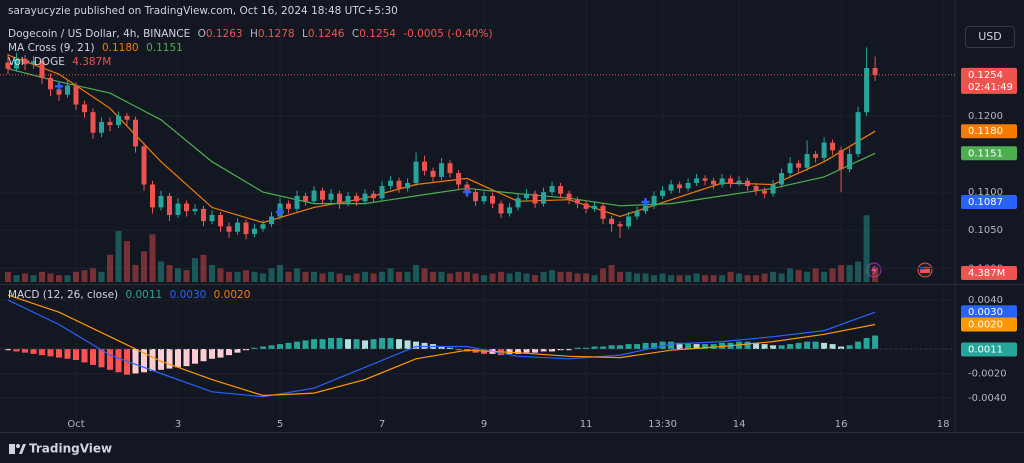 The image size is (1024, 463). Describe the element at coordinates (986, 273) in the screenshot. I see `volume-badge-label: 4.387M` at that location.